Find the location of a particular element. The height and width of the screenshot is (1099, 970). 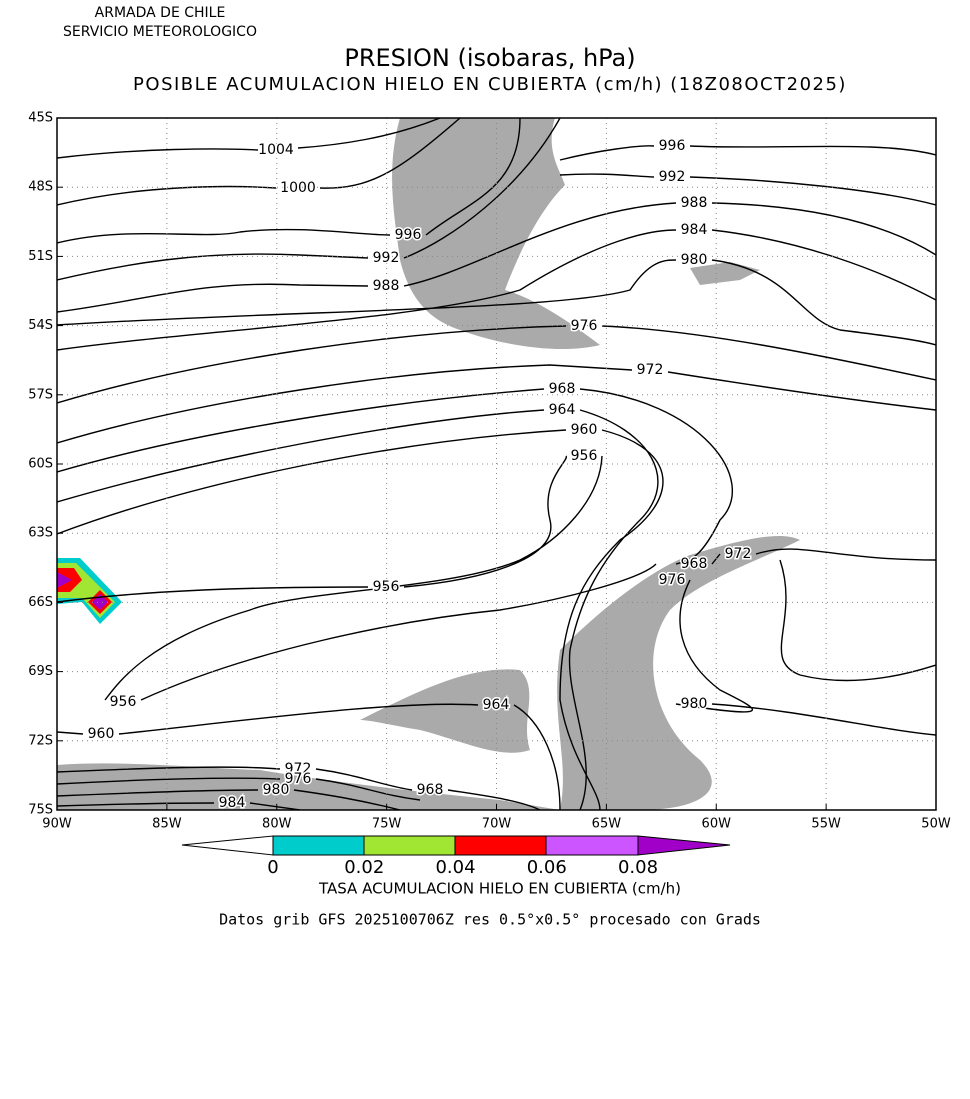

lat-label: 66S is located at coordinates (40, 602).